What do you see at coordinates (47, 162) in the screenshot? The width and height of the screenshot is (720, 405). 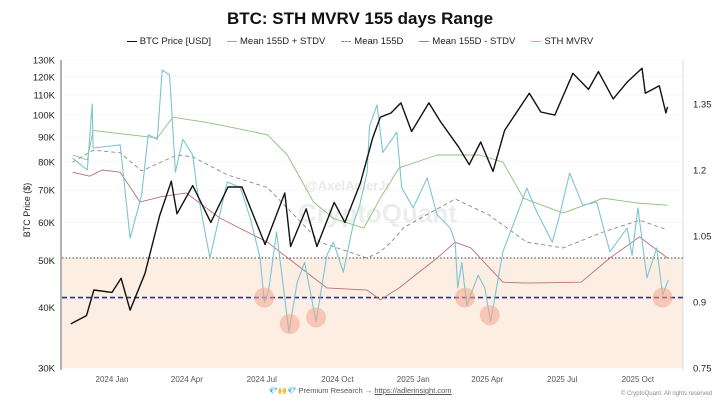 I see `y-left-tick-label: 80K` at bounding box center [47, 162].